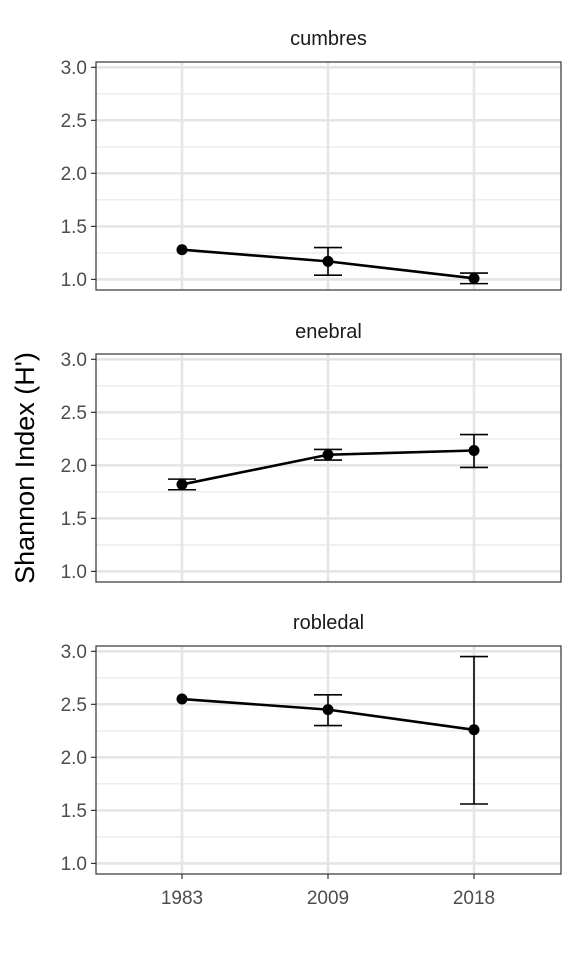 The height and width of the screenshot is (965, 576). Describe the element at coordinates (328, 623) in the screenshot. I see `facet-title: robledal` at that location.